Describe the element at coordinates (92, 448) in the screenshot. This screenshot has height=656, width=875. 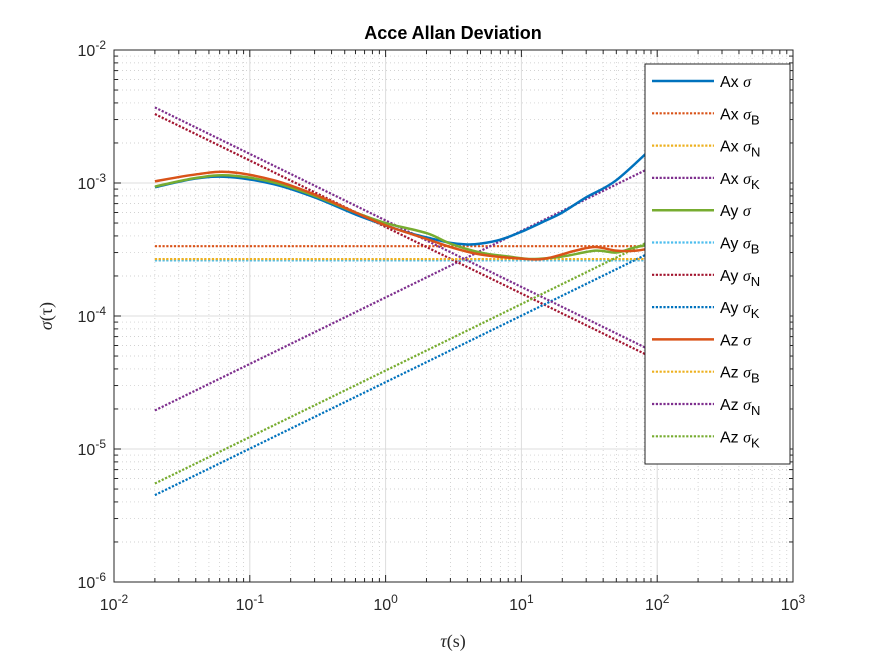
I see `y-tick-label: 10⁻⁵` at that location.